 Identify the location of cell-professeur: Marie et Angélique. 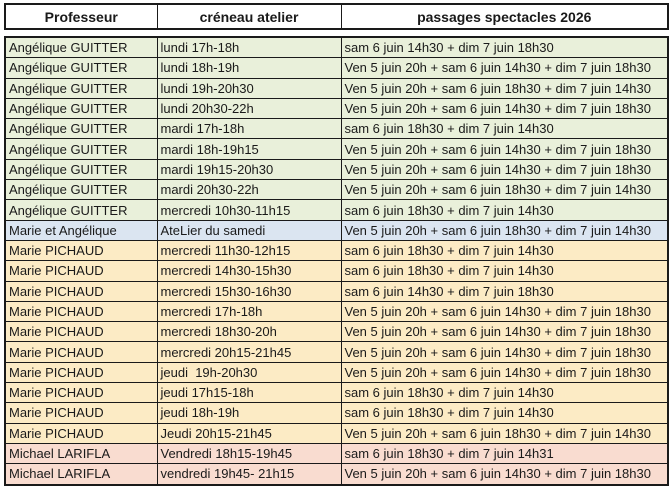
(81, 230).